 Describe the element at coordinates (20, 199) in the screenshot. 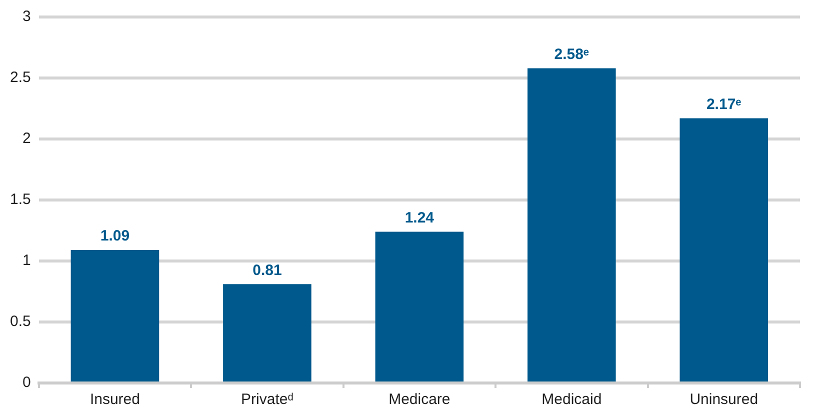

I see `y-tick-label: 1.5` at that location.